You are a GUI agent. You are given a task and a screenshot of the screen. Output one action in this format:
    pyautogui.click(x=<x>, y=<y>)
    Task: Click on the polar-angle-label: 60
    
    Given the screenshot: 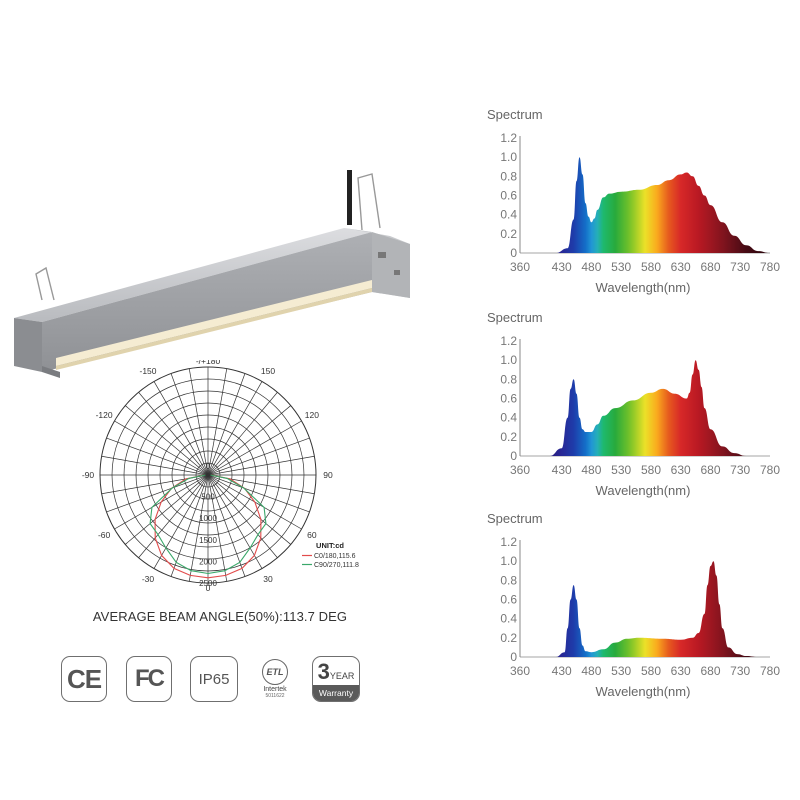 What is the action you would take?
    pyautogui.click(x=312, y=535)
    